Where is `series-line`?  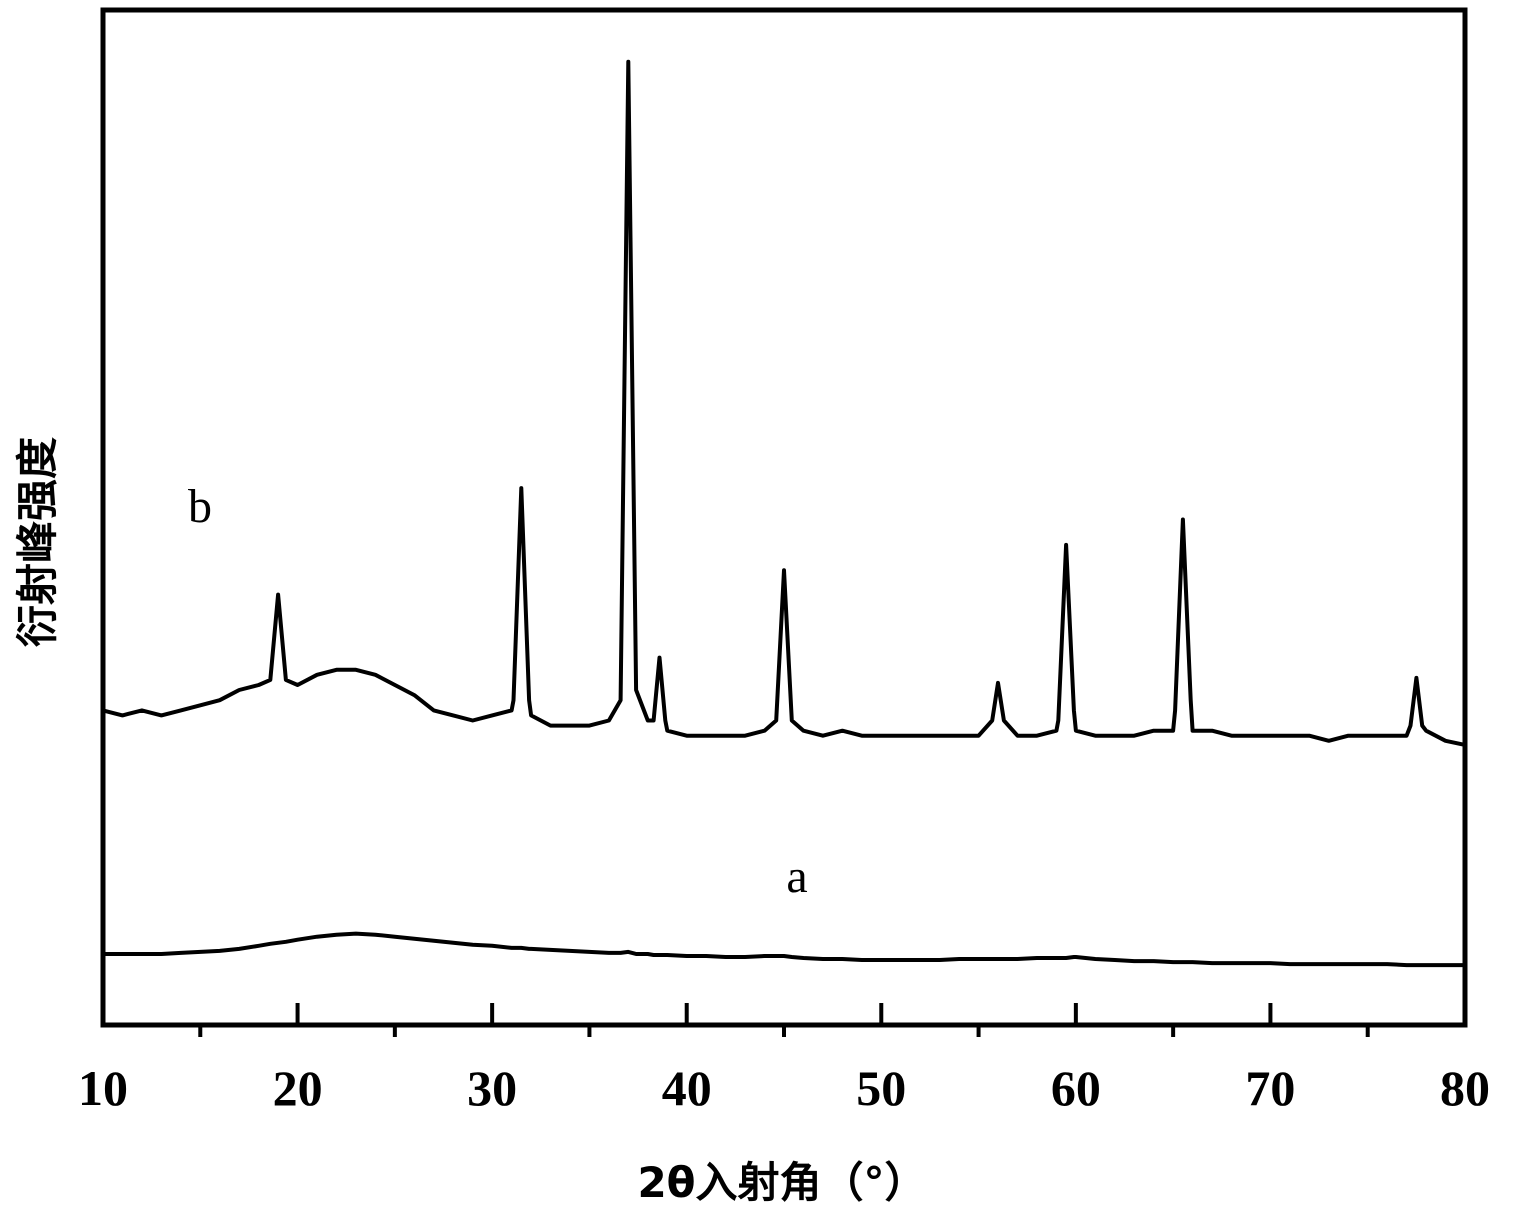 series-line is located at coordinates (784, 949).